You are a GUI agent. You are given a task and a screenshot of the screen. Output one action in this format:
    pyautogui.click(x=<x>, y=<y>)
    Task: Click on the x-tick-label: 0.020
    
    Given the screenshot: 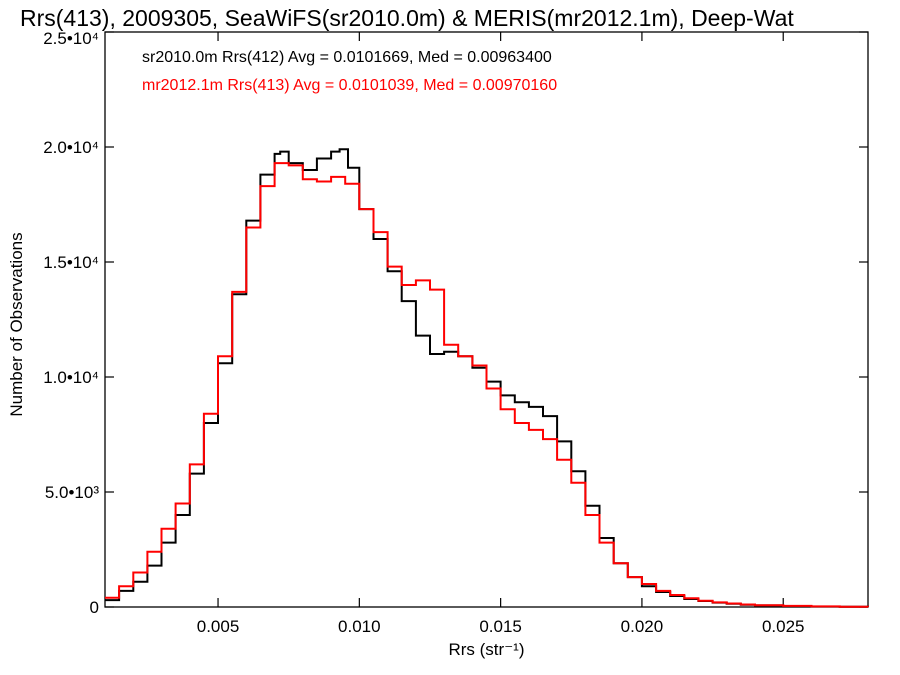 What is the action you would take?
    pyautogui.click(x=642, y=626)
    